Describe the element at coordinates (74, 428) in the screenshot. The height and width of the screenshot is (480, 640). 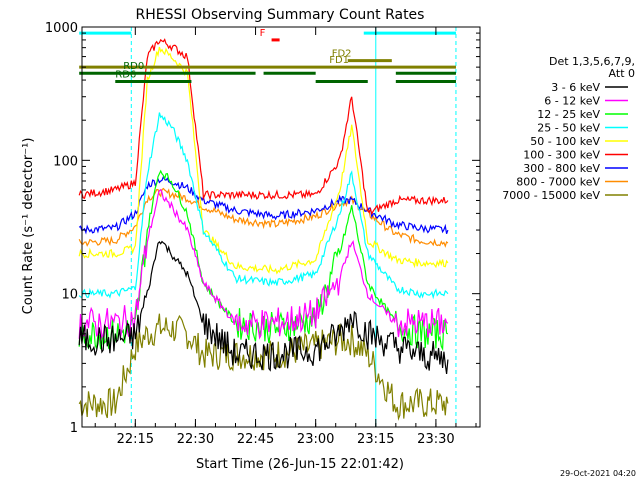
I see `y-tick-label-0: 1` at that location.